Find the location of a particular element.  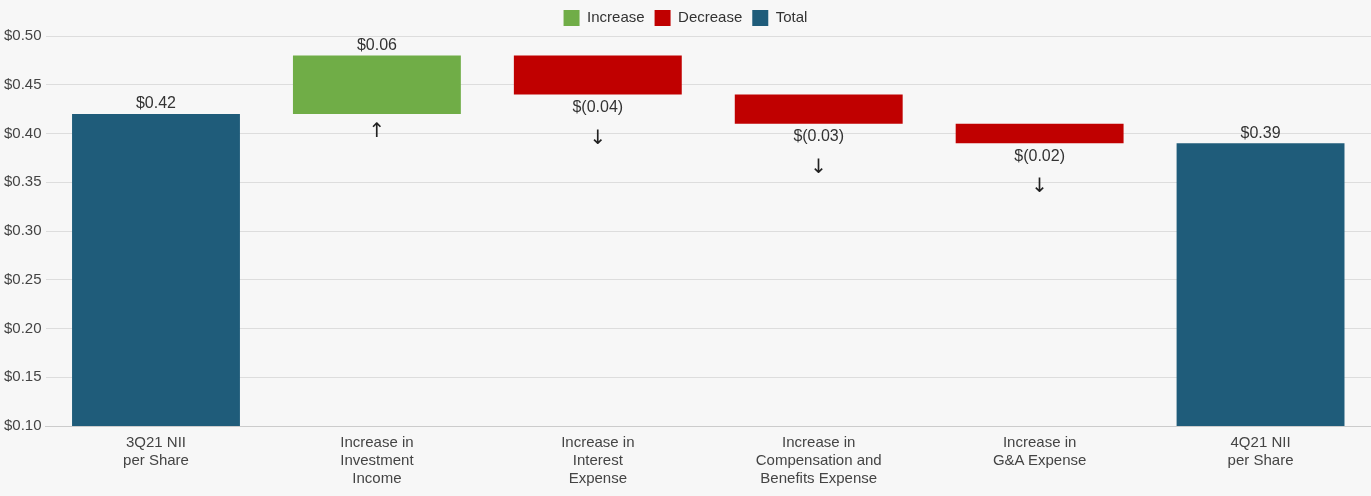

y-tick-label: $0.25 is located at coordinates (22, 278).